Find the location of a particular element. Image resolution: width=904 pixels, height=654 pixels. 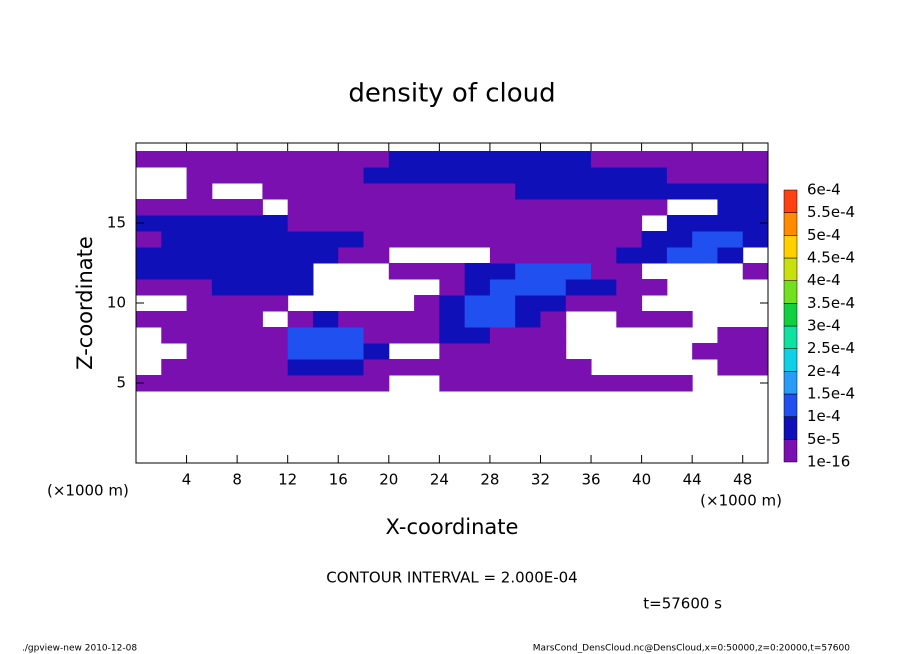

colorbar-label: 5e-4 is located at coordinates (824, 235).